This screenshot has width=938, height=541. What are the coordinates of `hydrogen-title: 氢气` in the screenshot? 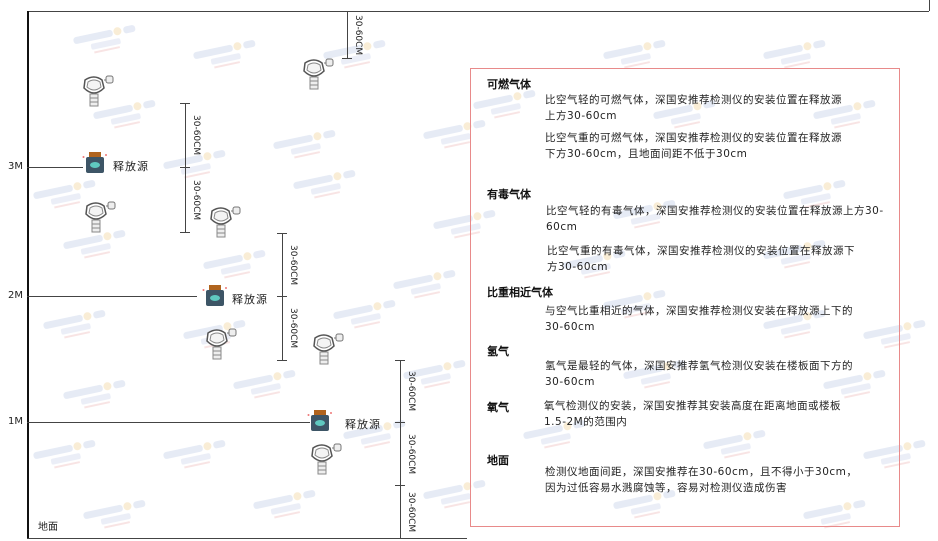 It's located at (498, 351).